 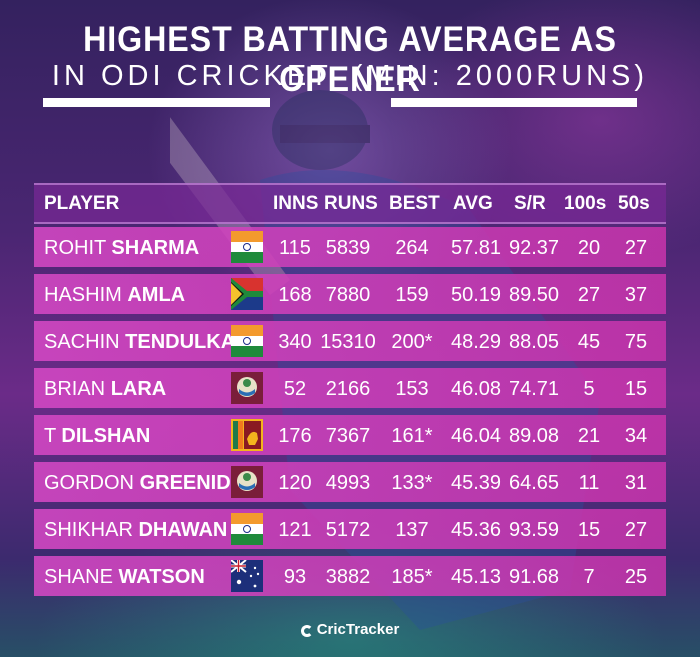 What do you see at coordinates (534, 577) in the screenshot?
I see `sr-value: 91.68` at bounding box center [534, 577].